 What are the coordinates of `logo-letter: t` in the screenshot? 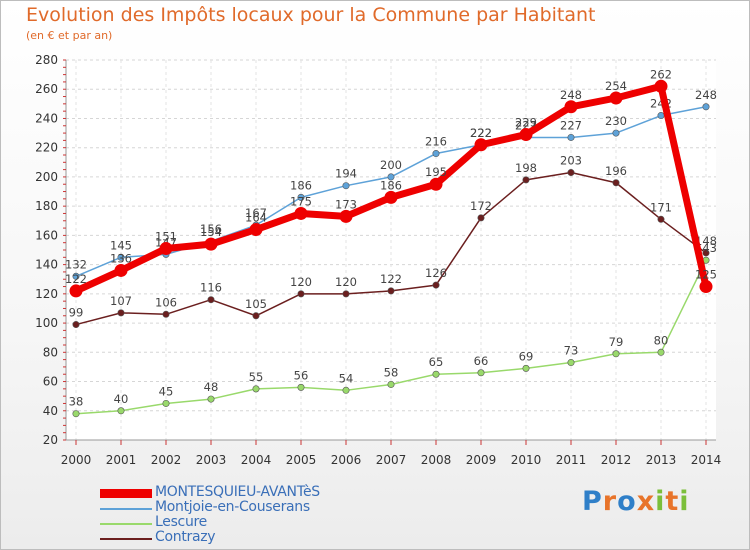 It's located at (672, 501).